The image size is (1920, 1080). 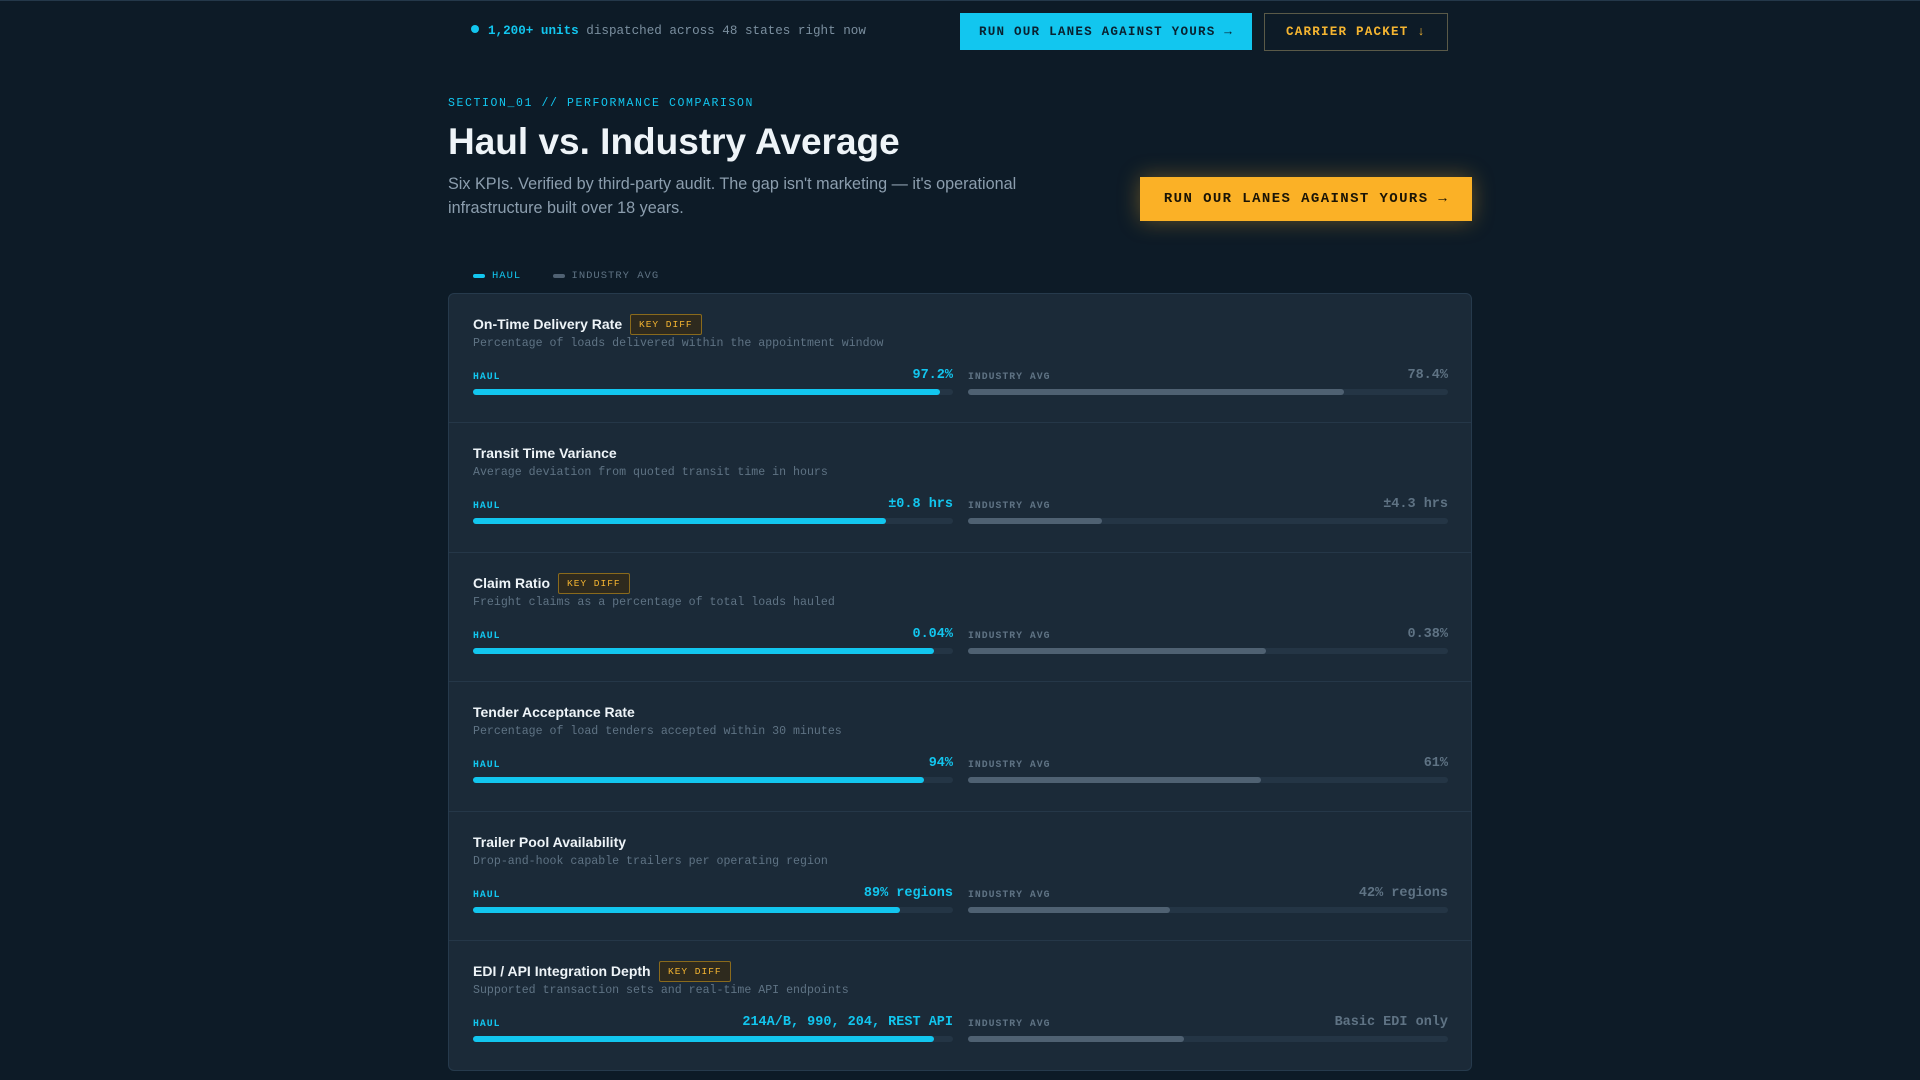 I want to click on live-count: 1,200+ units, so click(x=533, y=31).